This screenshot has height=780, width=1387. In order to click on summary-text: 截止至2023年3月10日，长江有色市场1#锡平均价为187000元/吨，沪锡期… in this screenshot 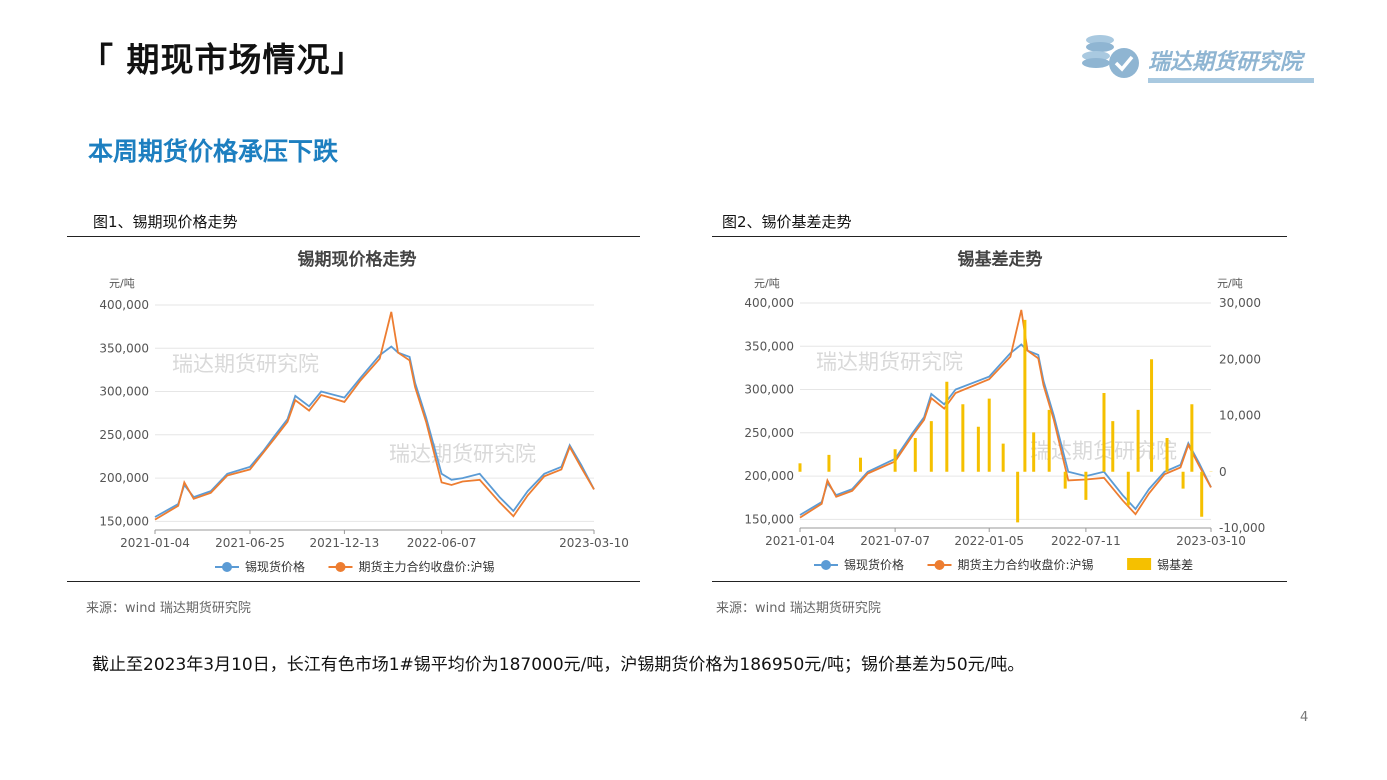, I will do `click(558, 665)`.